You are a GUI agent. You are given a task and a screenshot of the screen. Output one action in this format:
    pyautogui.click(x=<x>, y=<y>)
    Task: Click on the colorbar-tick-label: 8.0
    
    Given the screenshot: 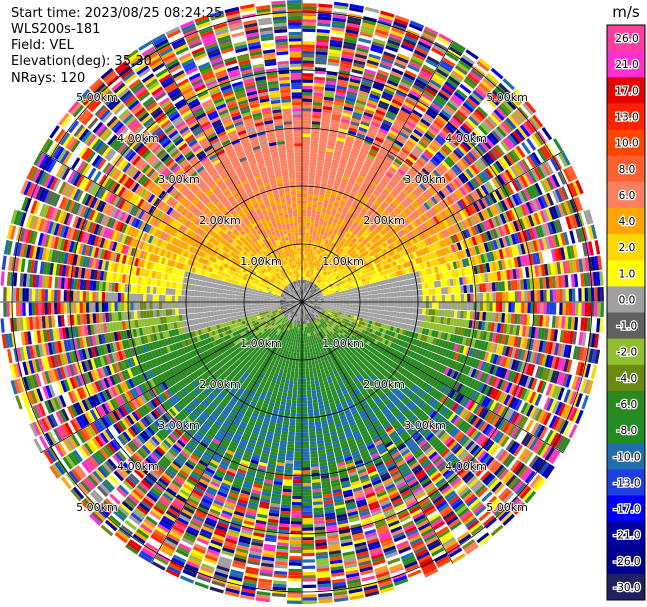 What is the action you would take?
    pyautogui.click(x=627, y=170)
    